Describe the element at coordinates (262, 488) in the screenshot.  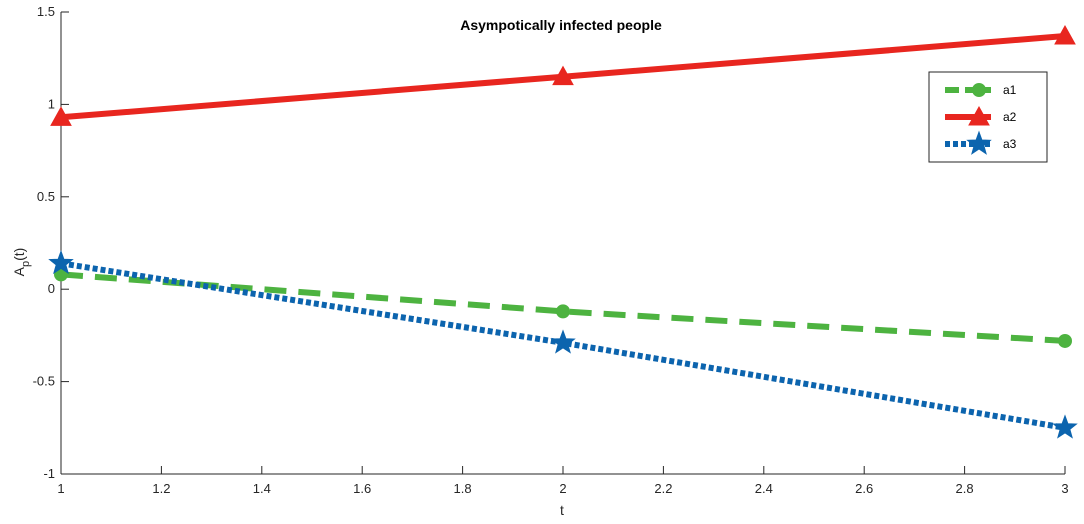
I see `x-tick-label: 1.4` at that location.